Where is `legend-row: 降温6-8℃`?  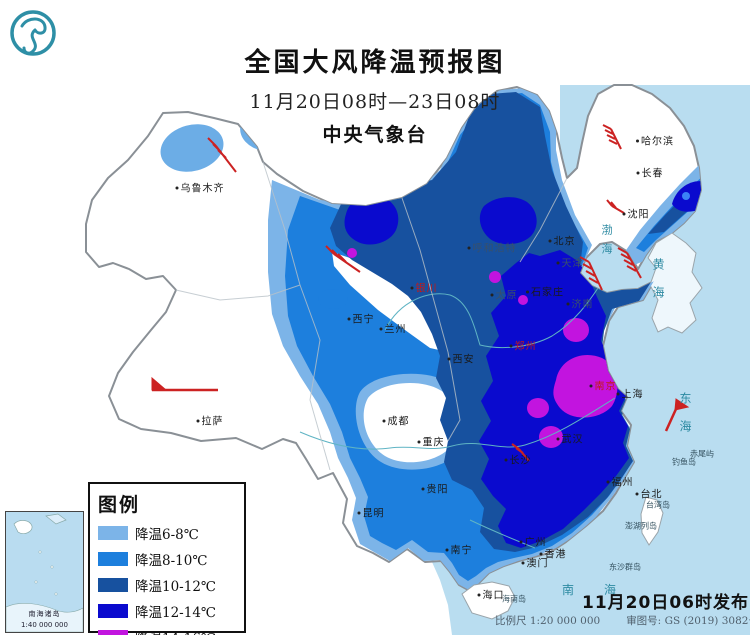
legend-row: 降温6-8℃ is located at coordinates (167, 533).